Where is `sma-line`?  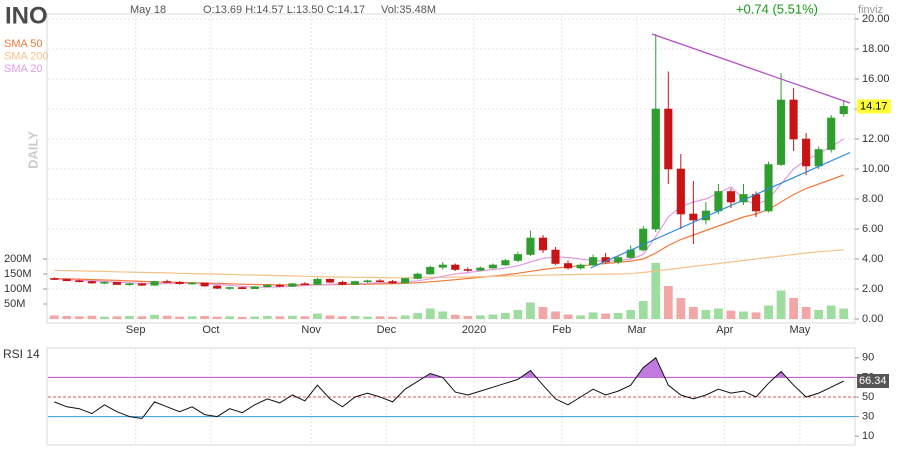
sma-line is located at coordinates (449, 264).